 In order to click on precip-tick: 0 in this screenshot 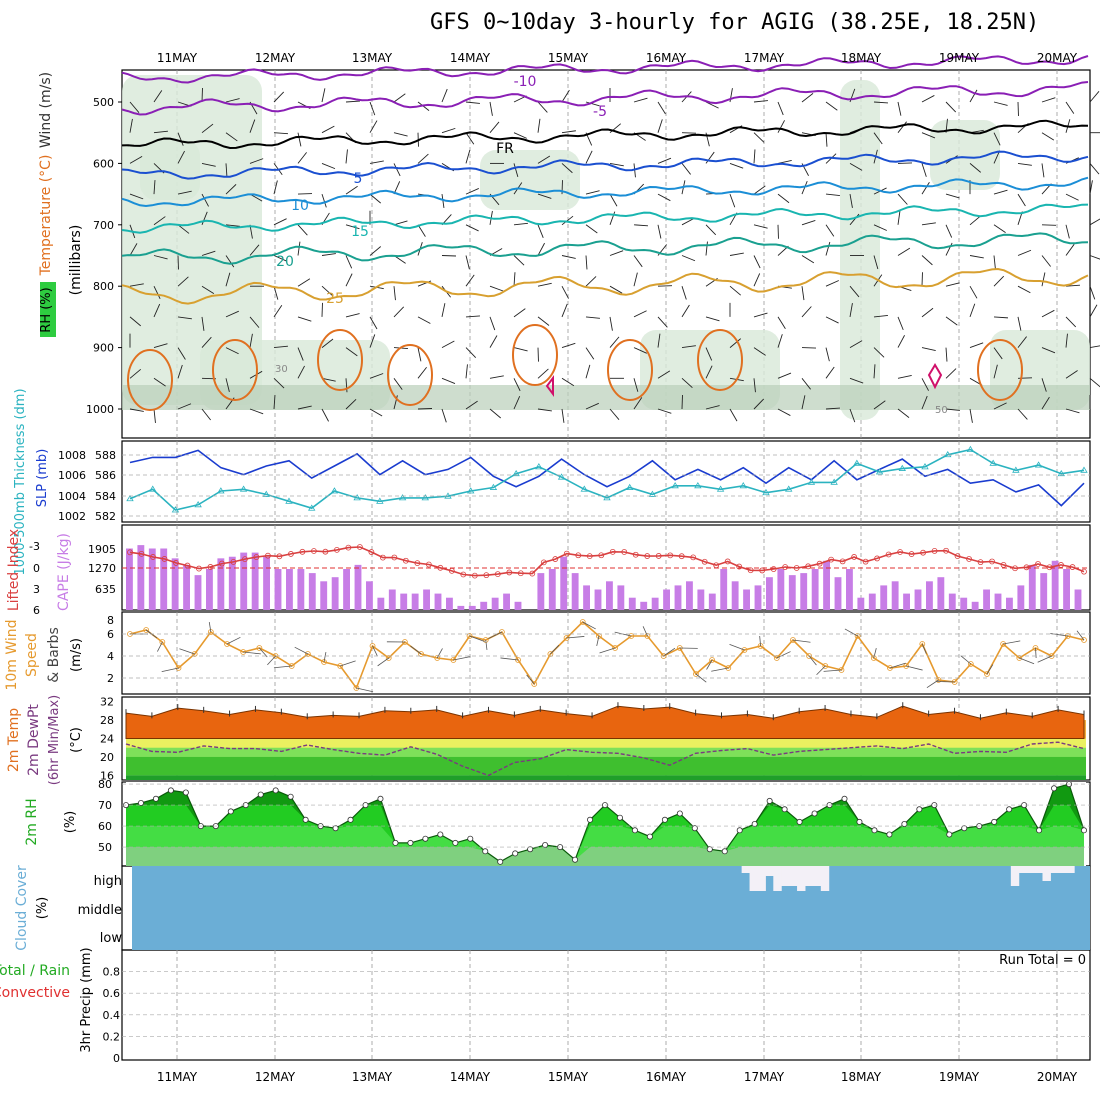, I will do `click(116, 1058)`.